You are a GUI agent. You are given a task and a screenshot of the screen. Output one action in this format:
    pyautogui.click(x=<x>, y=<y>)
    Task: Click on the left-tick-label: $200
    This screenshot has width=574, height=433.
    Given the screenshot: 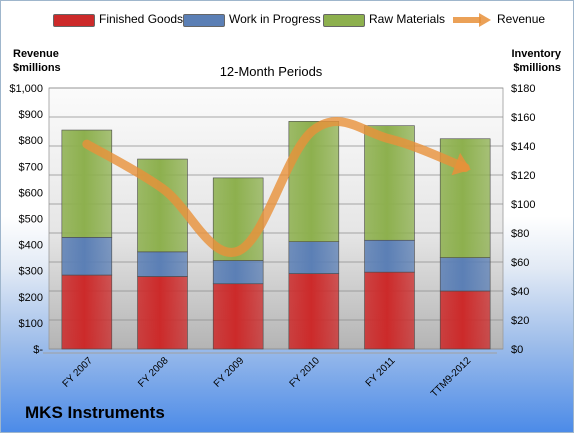 What is the action you would take?
    pyautogui.click(x=31, y=298)
    